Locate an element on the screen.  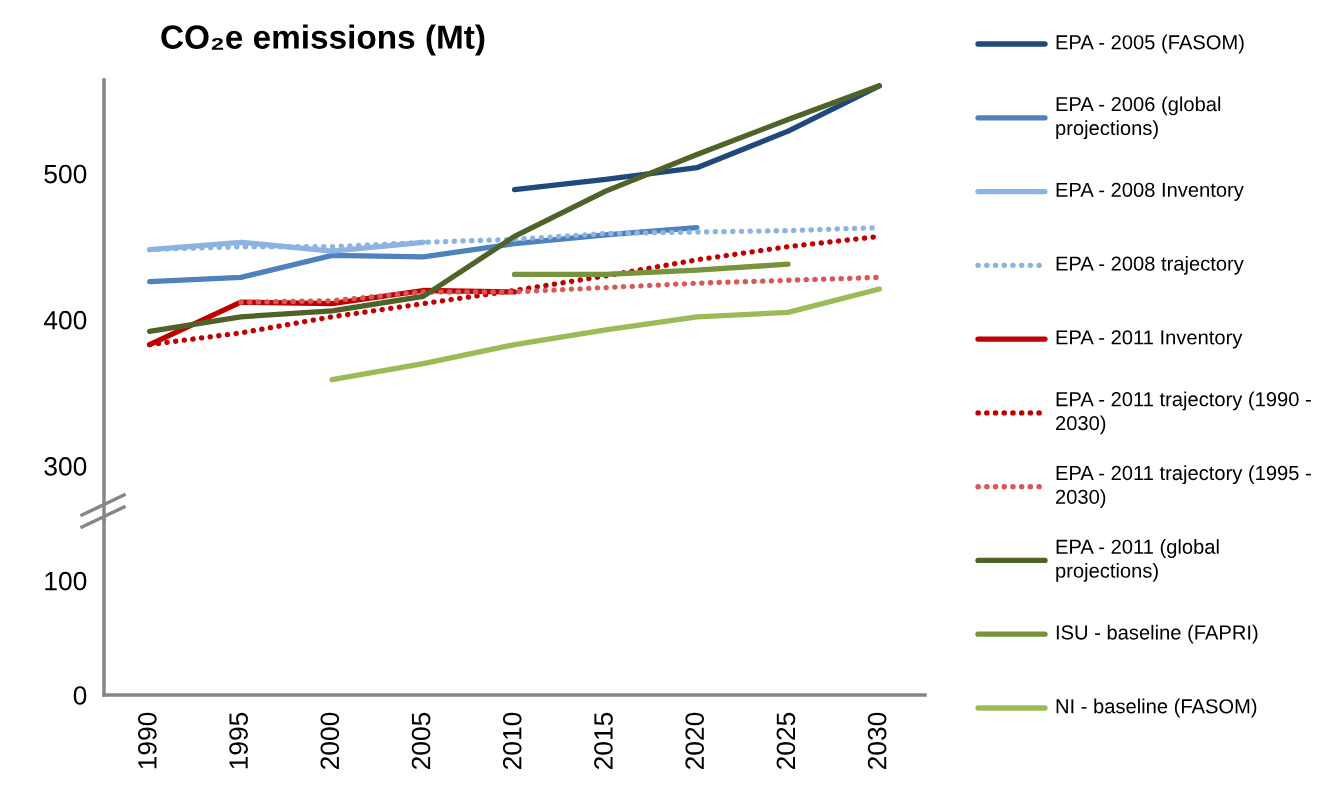
x-tick-label: 1990 is located at coordinates (147, 740).